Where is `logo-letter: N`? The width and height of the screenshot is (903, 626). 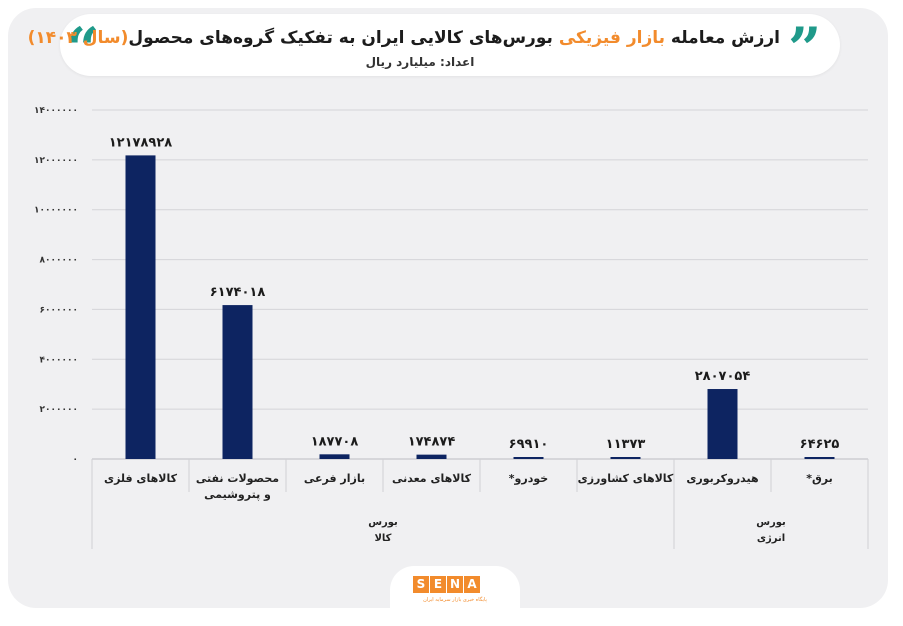 logo-letter: N is located at coordinates (455, 584).